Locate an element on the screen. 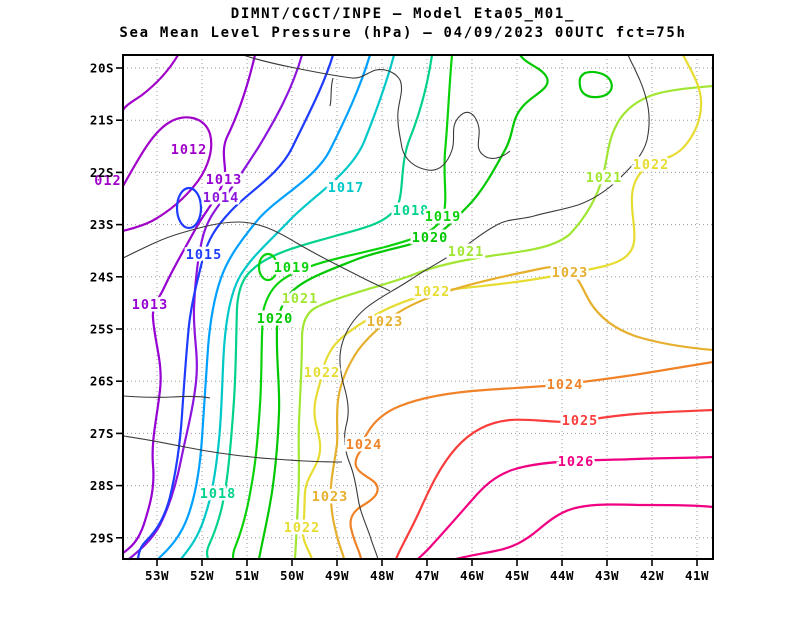 The image size is (800, 618). chart-title-line1: DIMNT/CGCT/INPE – Model Eta05_M01_ is located at coordinates (403, 14).